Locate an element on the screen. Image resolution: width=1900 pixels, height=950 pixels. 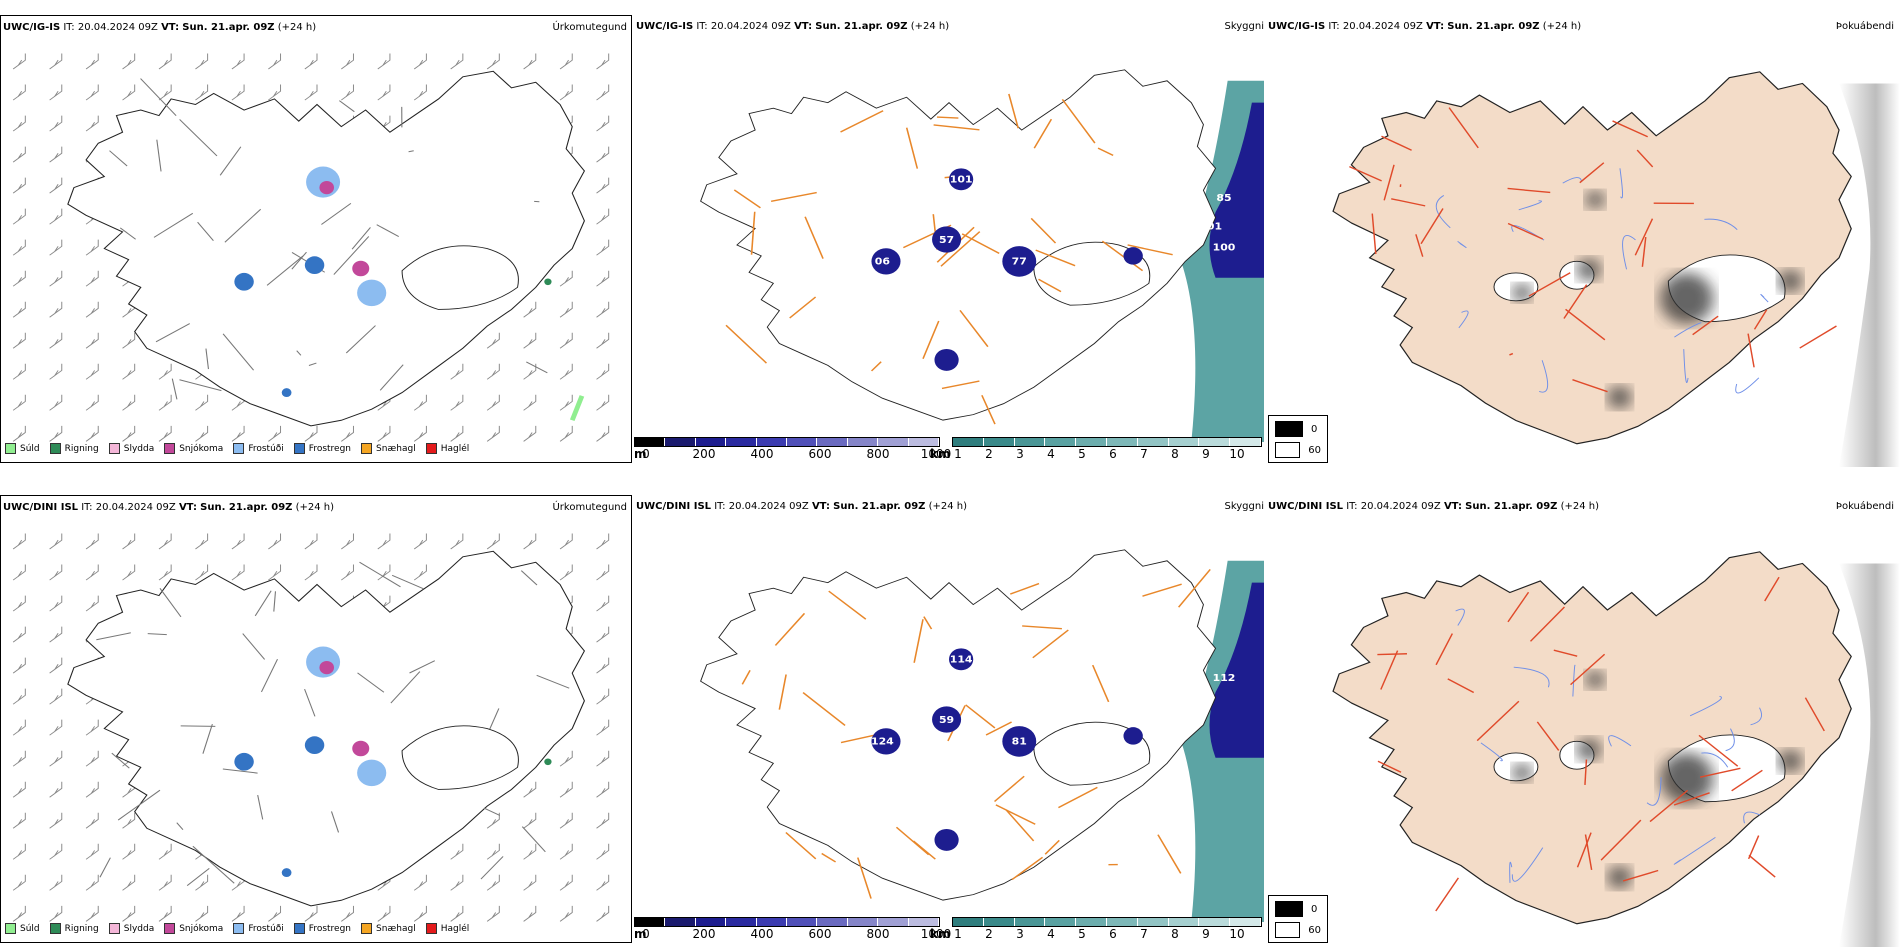
legend-item: Frostregn is located at coordinates (322, 928).